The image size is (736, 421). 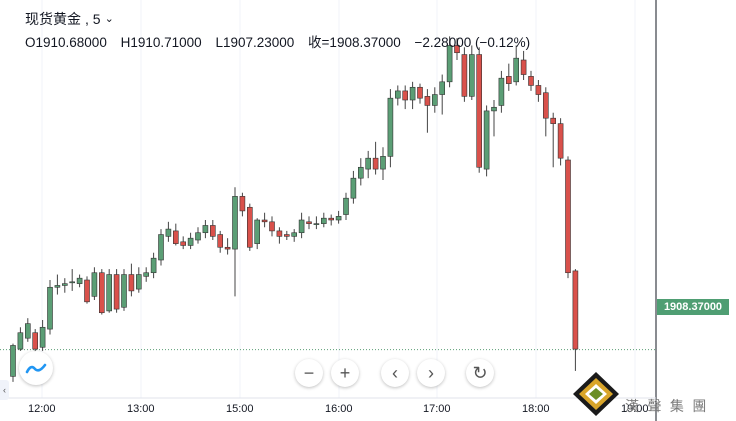 I want to click on low-value: L1907.23000, so click(x=255, y=42).